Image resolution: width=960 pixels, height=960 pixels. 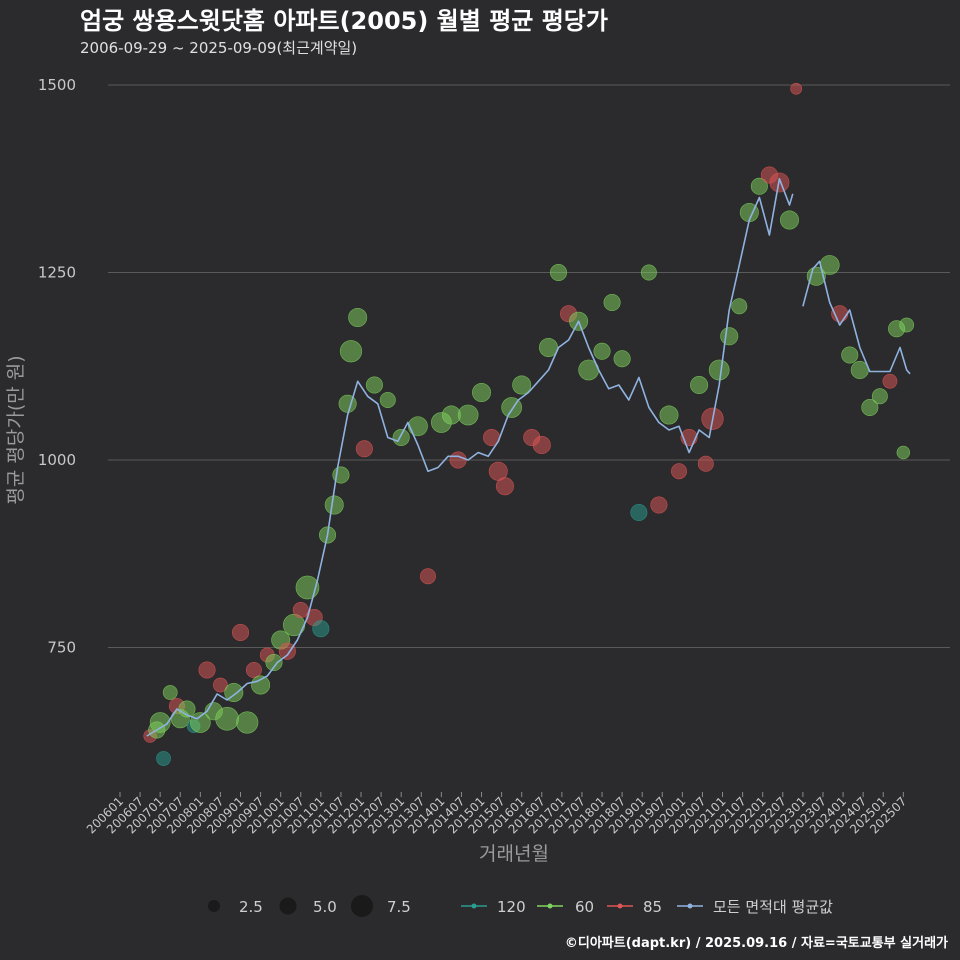 I want to click on series-legend: 120 60 85 모든 면적대 평균값, so click(x=647, y=907).